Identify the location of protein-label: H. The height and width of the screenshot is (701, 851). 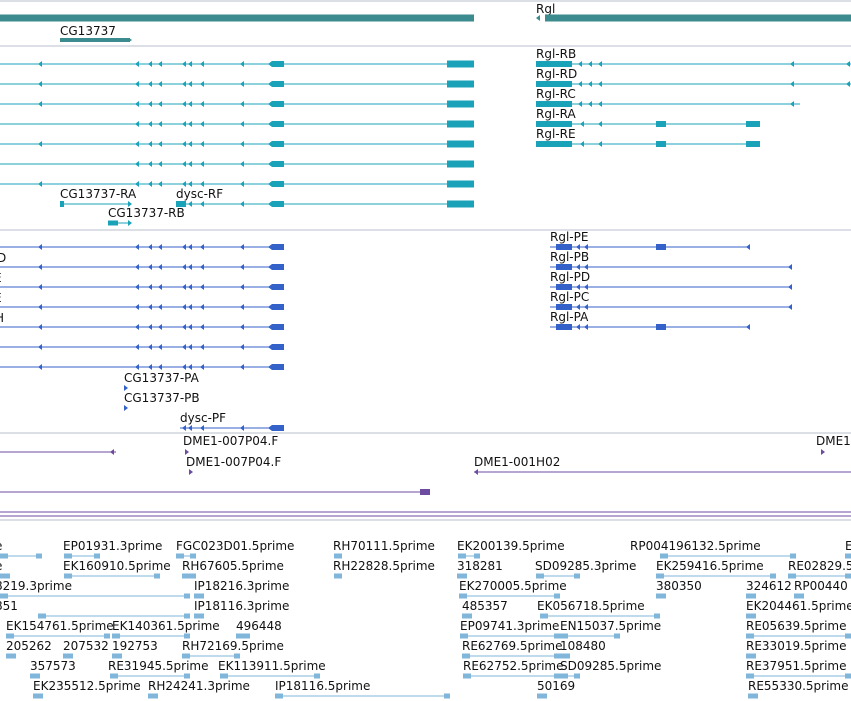
(2, 318).